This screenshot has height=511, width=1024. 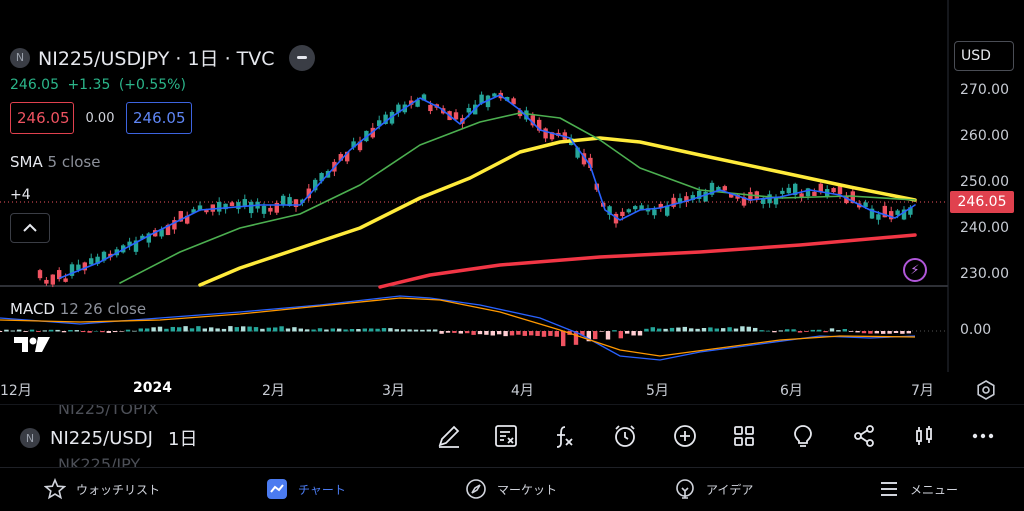 I want to click on time-axis-label: 5月, so click(x=657, y=391).